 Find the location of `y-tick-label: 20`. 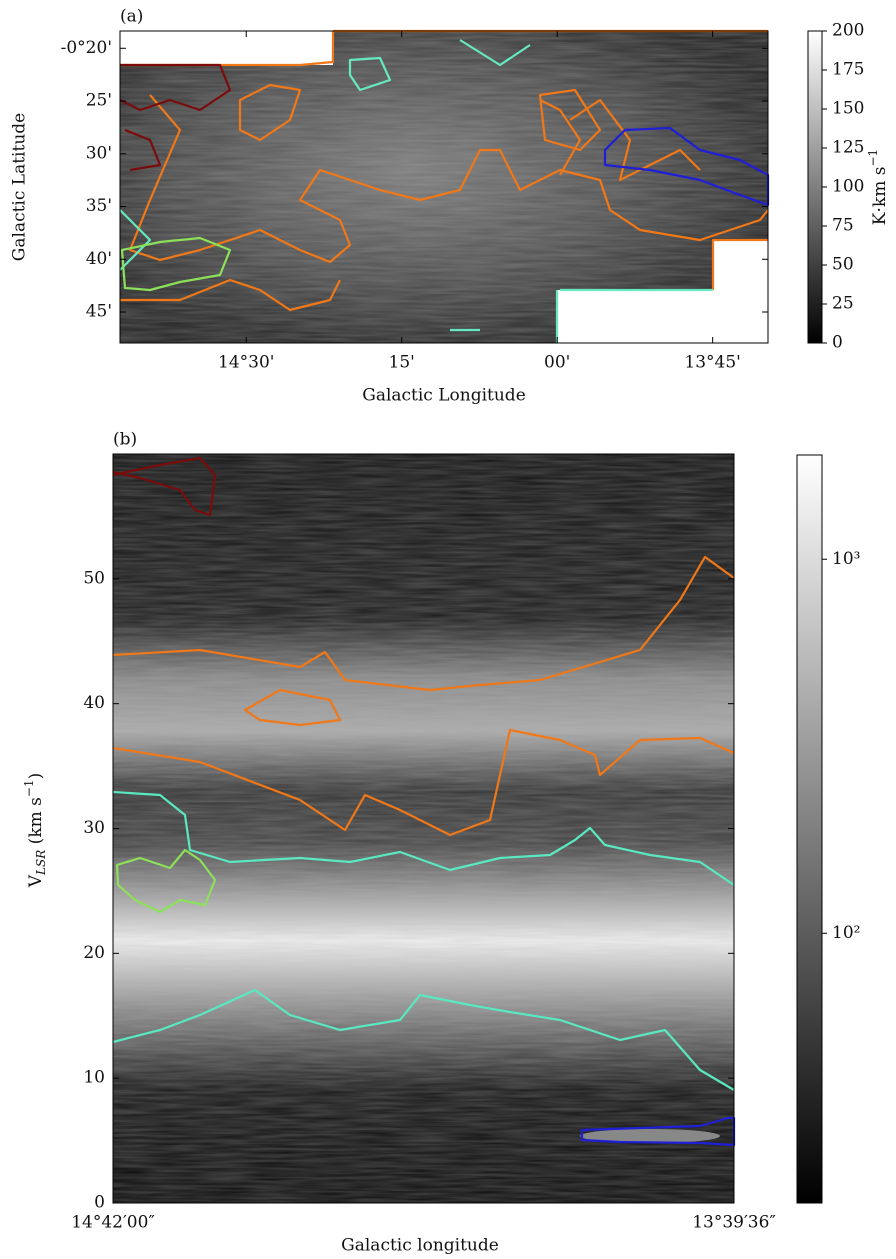

y-tick-label: 20 is located at coordinates (94, 953).